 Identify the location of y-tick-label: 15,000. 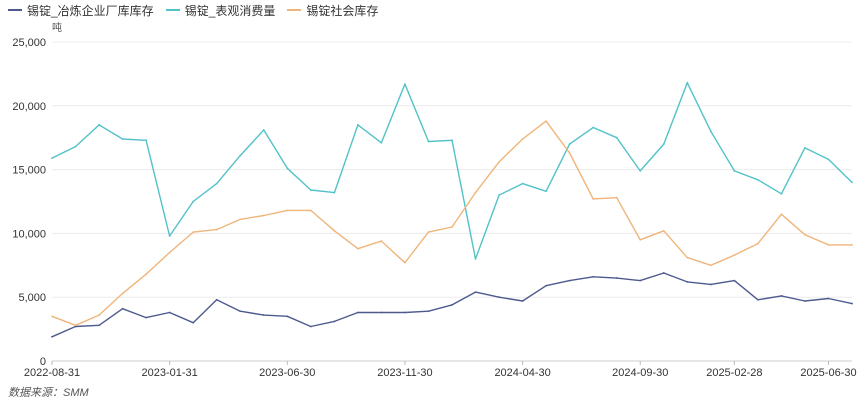
(29, 171).